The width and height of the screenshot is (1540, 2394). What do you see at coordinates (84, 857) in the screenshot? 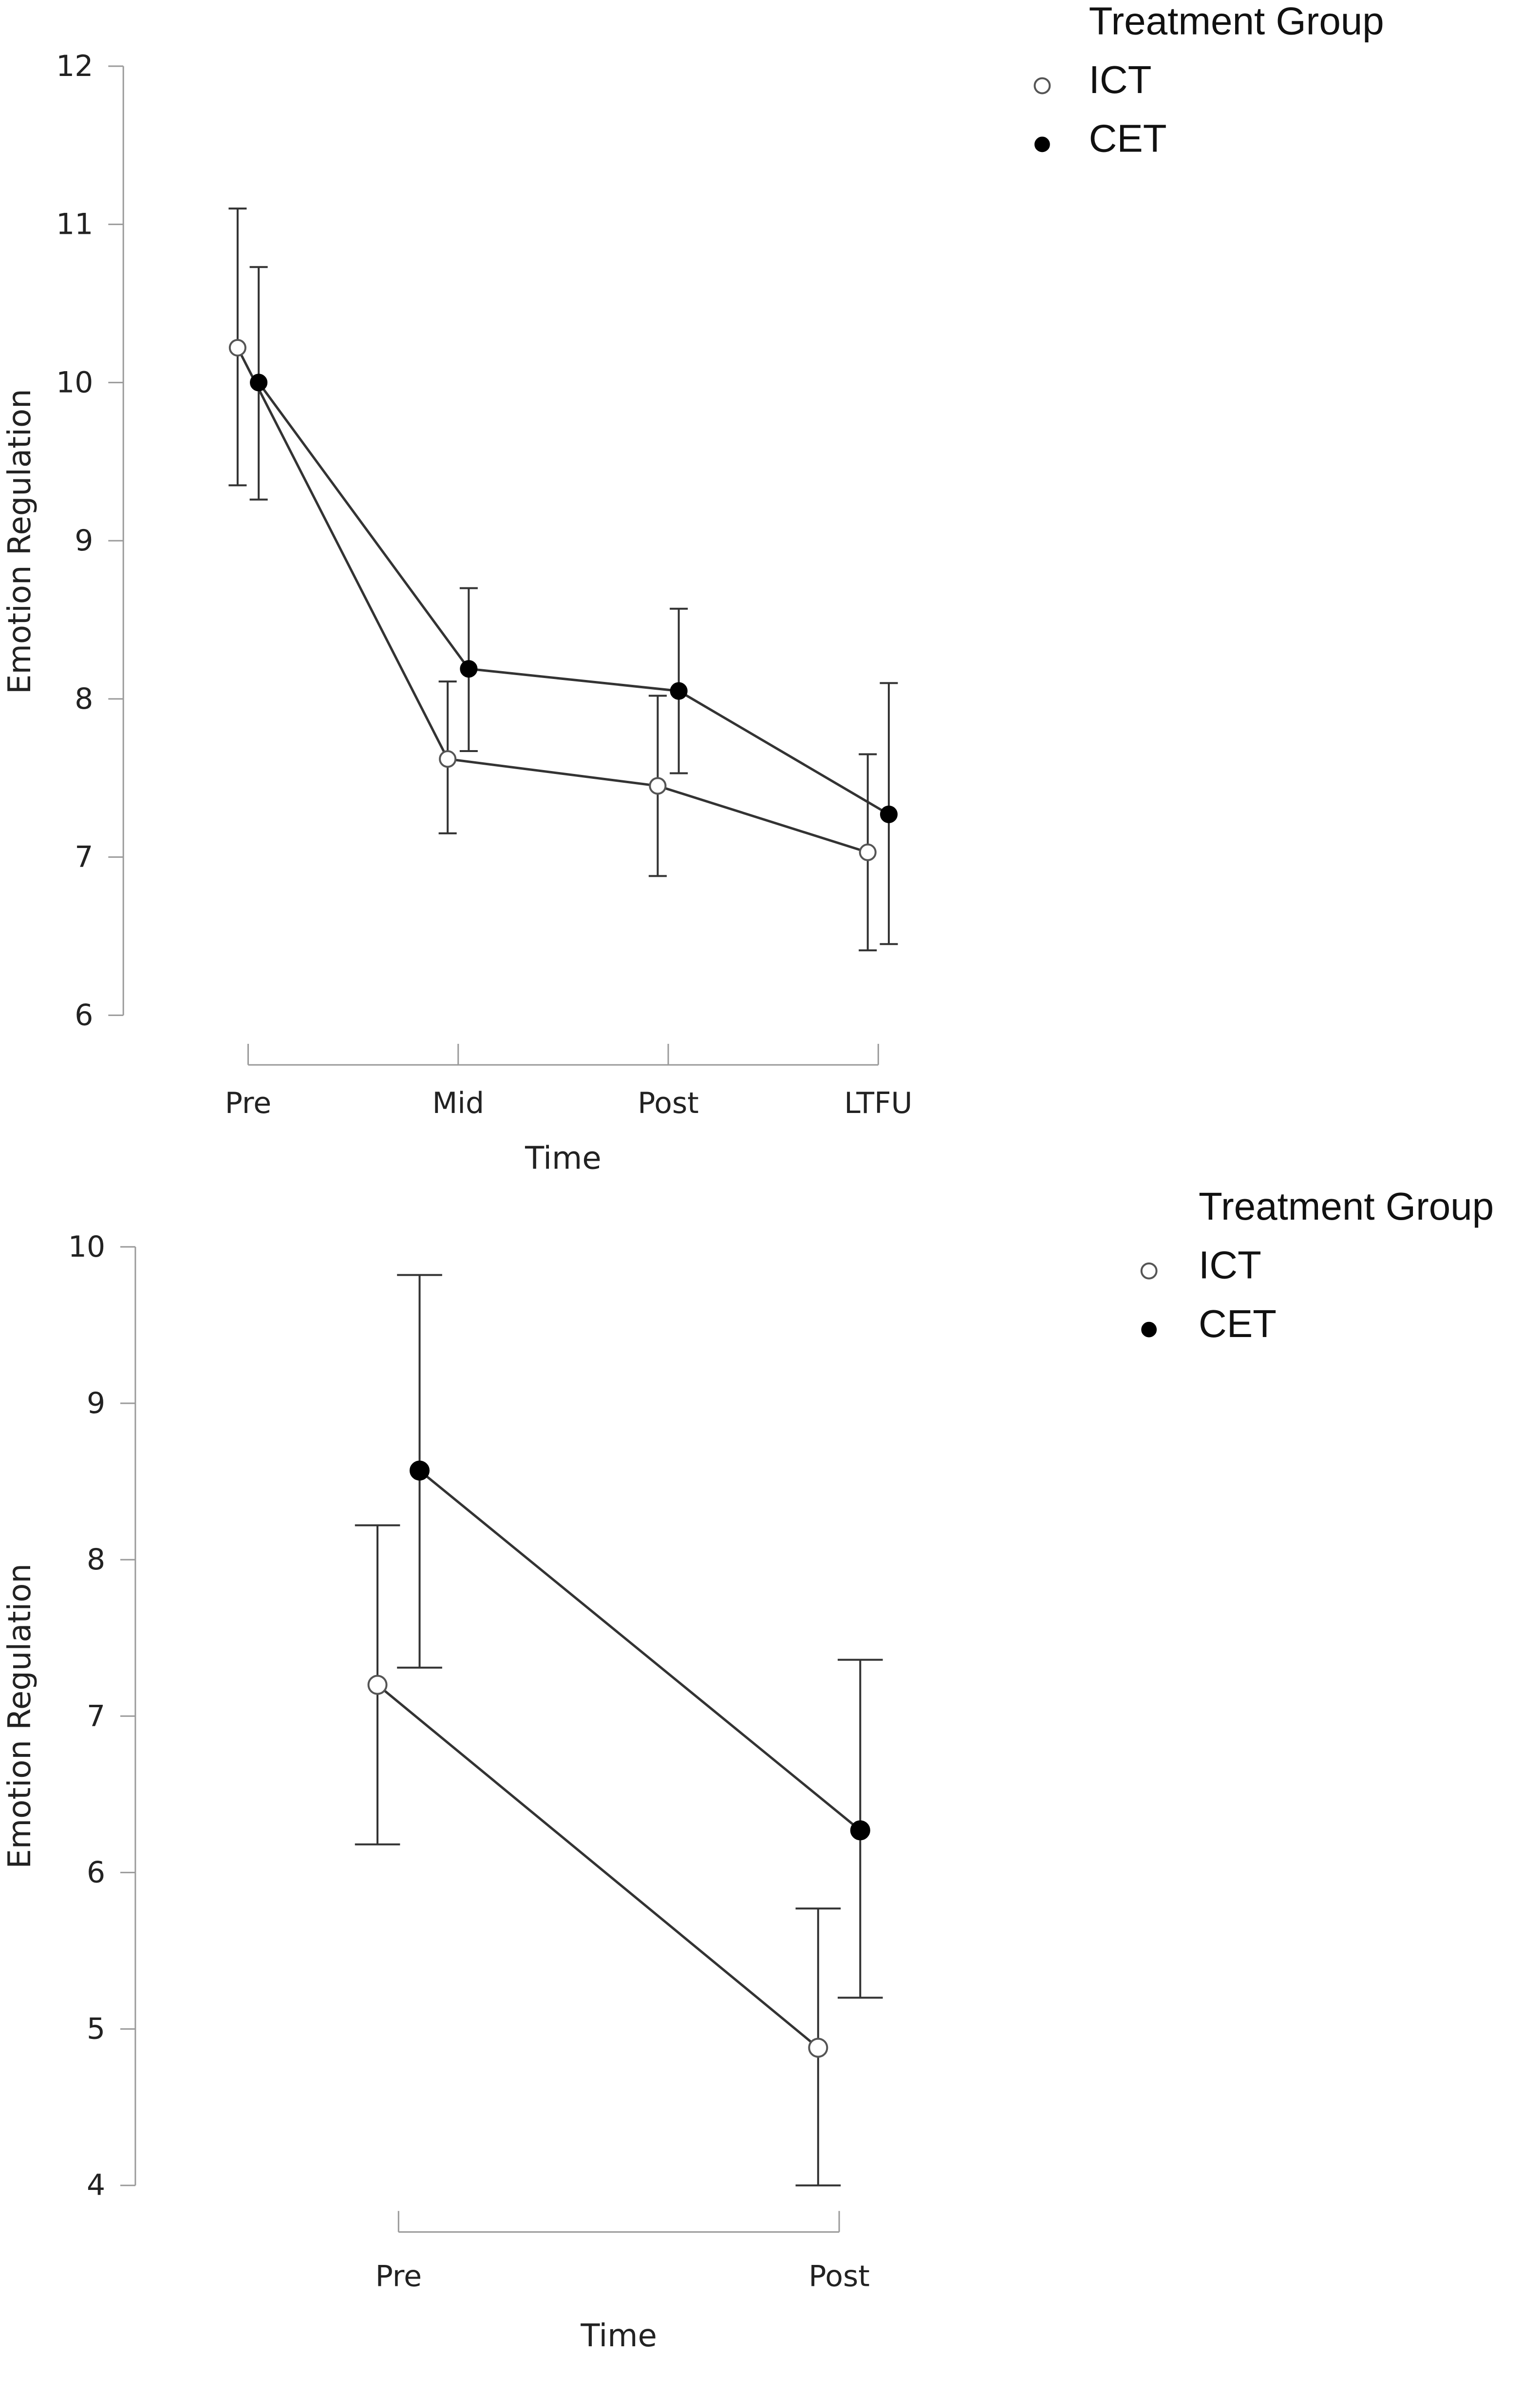
I see `panel1-y-tick-label: 7` at bounding box center [84, 857].